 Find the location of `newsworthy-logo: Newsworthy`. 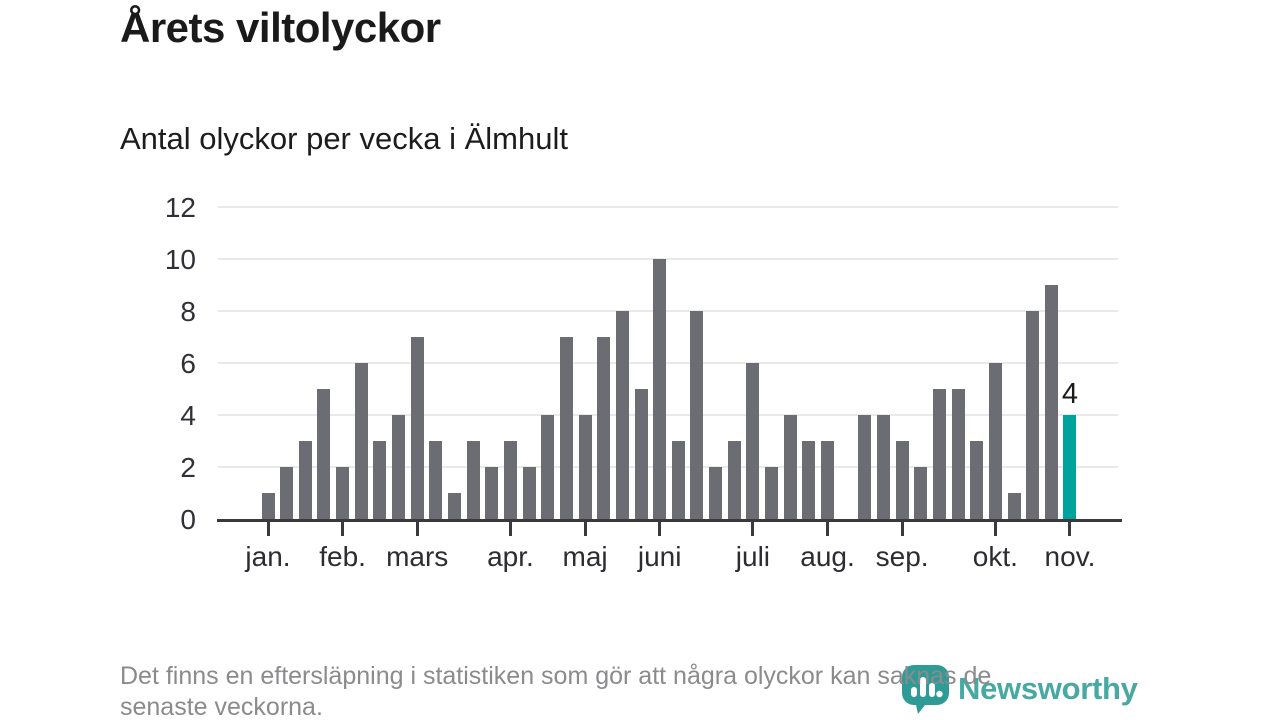

newsworthy-logo: Newsworthy is located at coordinates (1019, 689).